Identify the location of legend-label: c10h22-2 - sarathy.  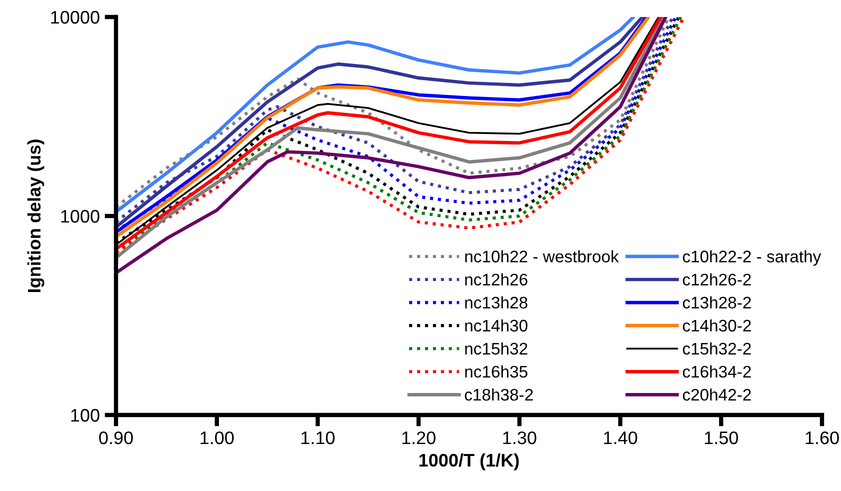
(752, 258).